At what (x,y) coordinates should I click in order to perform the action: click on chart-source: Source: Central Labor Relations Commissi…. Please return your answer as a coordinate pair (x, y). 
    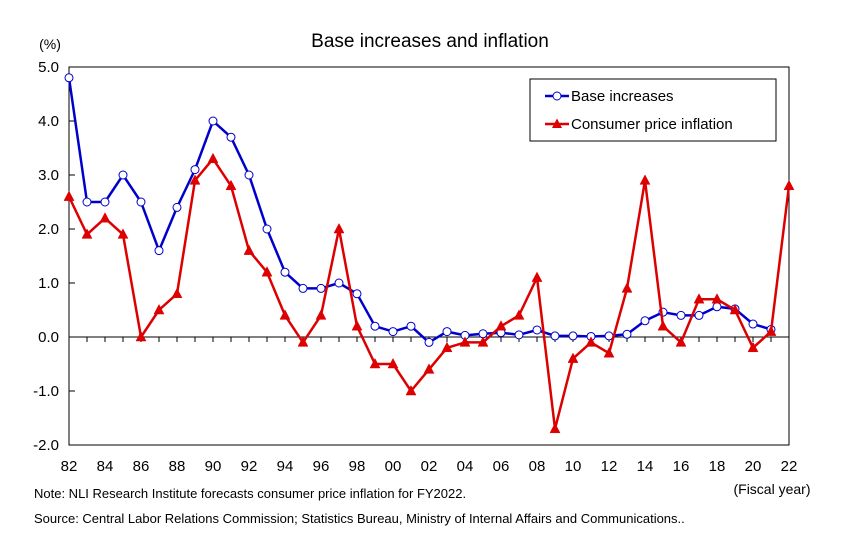
    Looking at the image, I should click on (359, 518).